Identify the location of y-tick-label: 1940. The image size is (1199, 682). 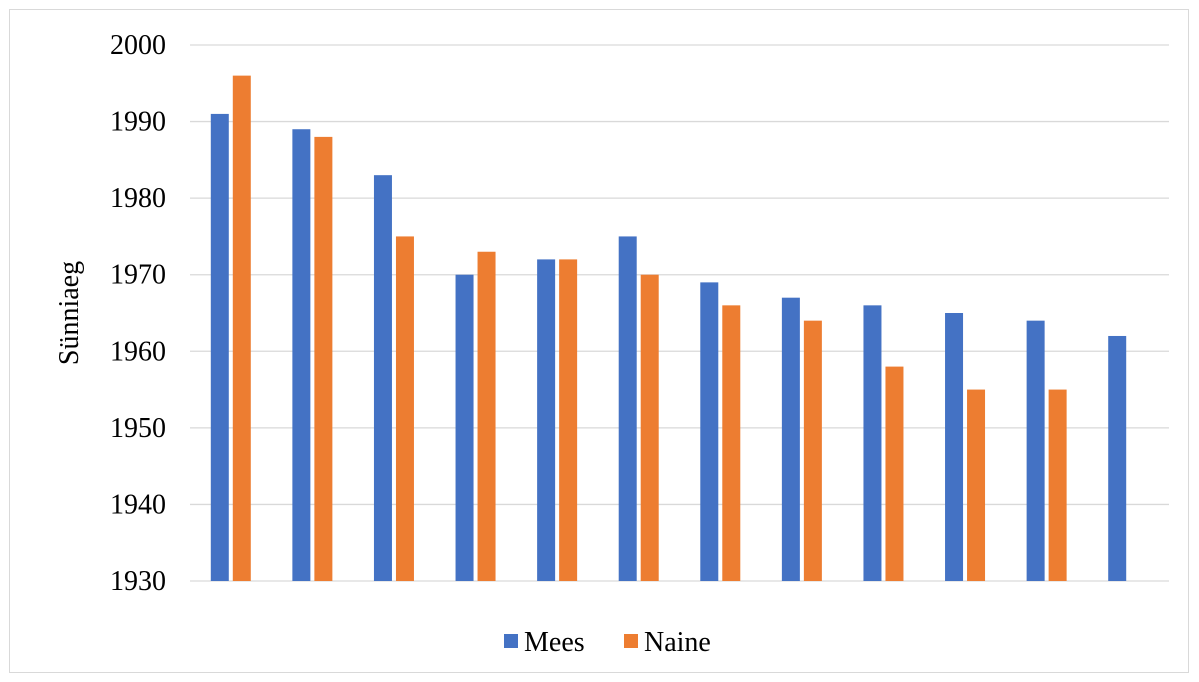
(138, 504).